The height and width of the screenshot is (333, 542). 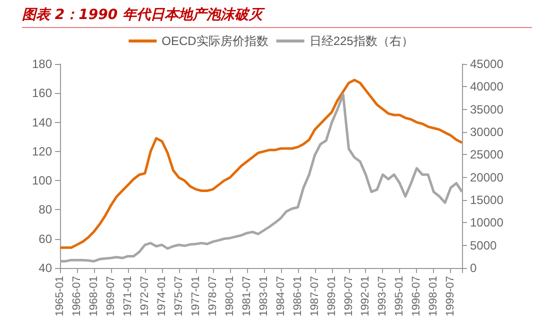 I want to click on y2-tick-label: 45000, so click(x=487, y=64).